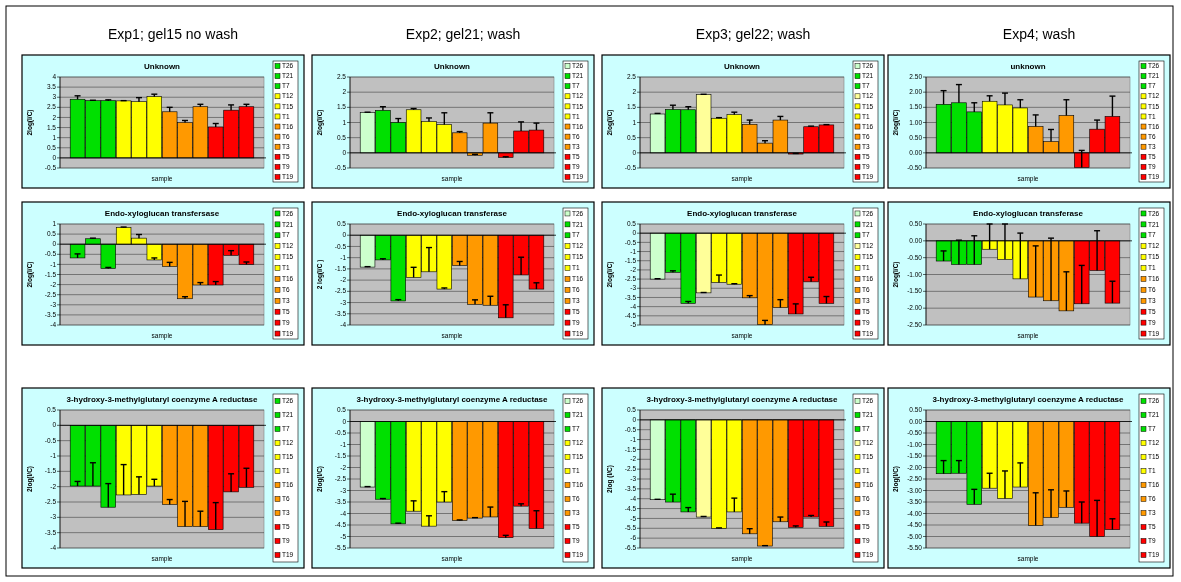  I want to click on chart-title: Exp4; wash, so click(1039, 34).